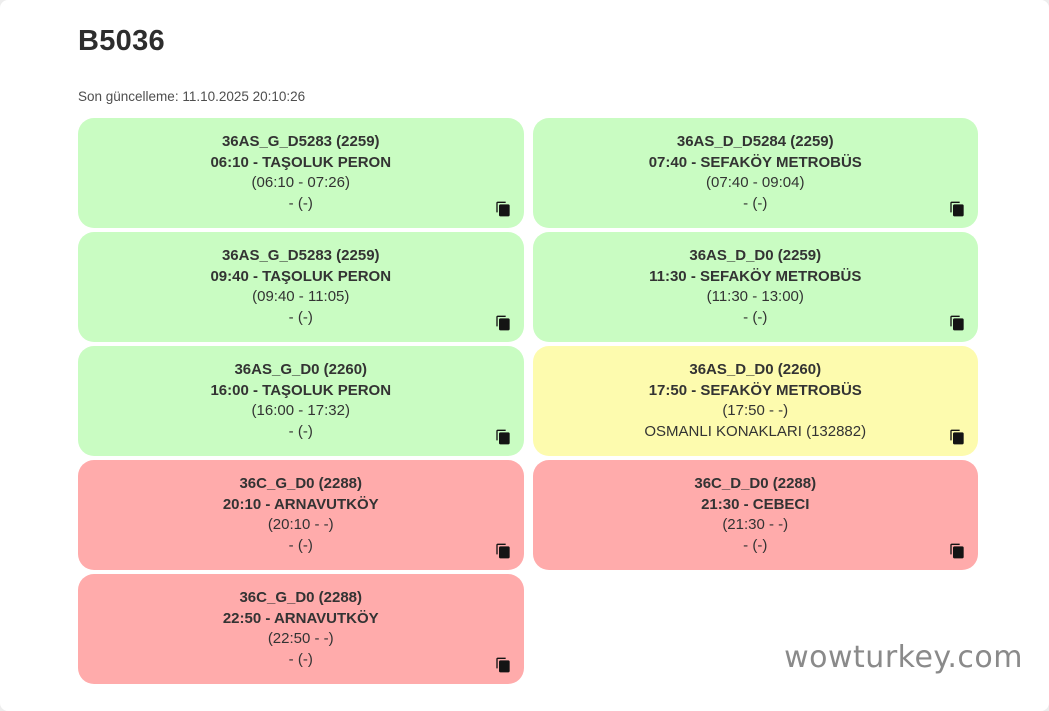 This screenshot has width=1049, height=711. Describe the element at coordinates (301, 276) in the screenshot. I see `trip-departure-destination: 09:40 - TAŞOLUK PERON` at that location.